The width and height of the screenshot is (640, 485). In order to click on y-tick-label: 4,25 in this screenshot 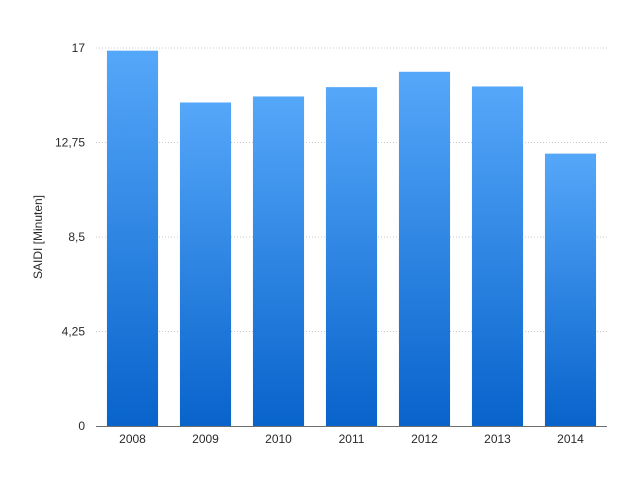, I will do `click(74, 332)`.